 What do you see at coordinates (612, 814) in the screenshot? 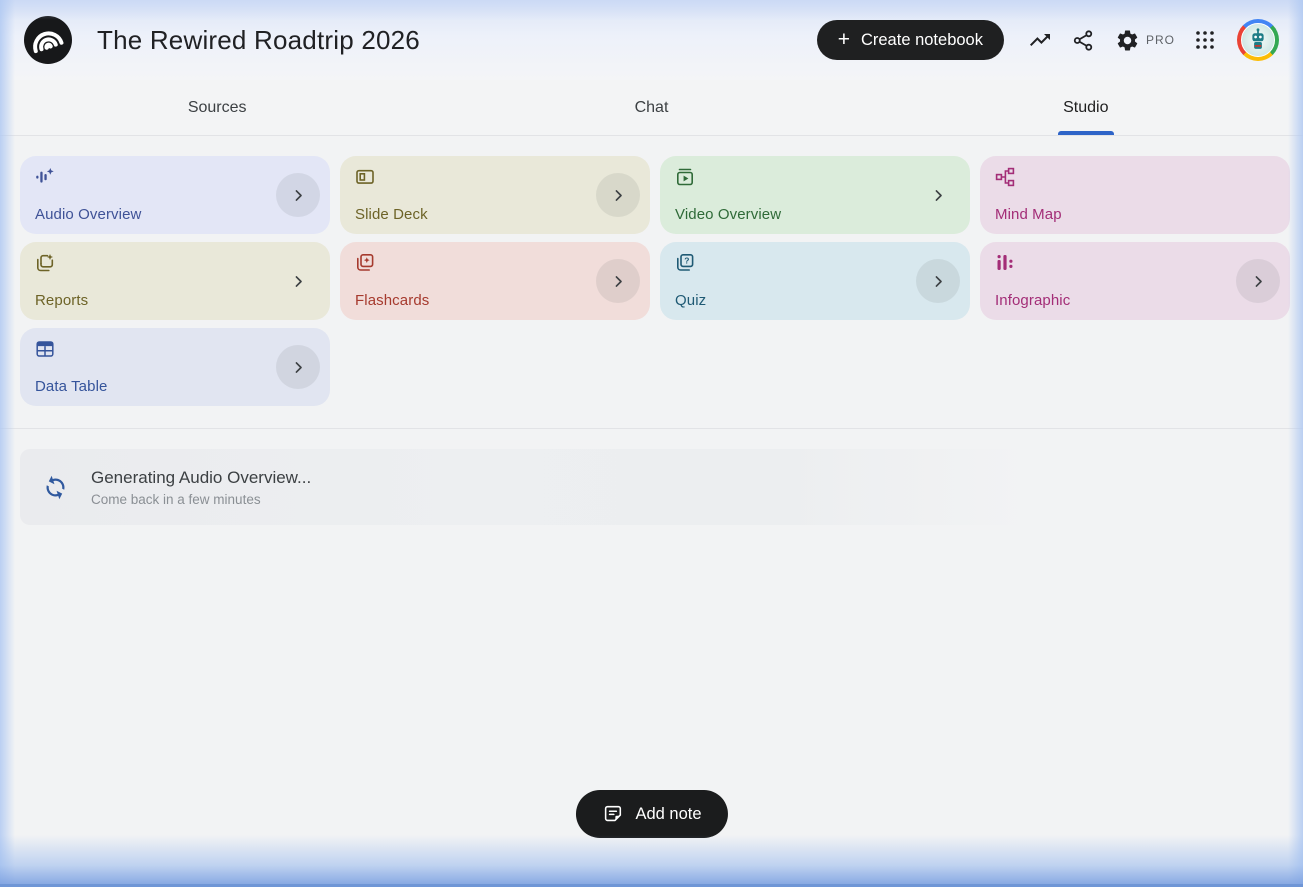
I see `note-icon` at bounding box center [612, 814].